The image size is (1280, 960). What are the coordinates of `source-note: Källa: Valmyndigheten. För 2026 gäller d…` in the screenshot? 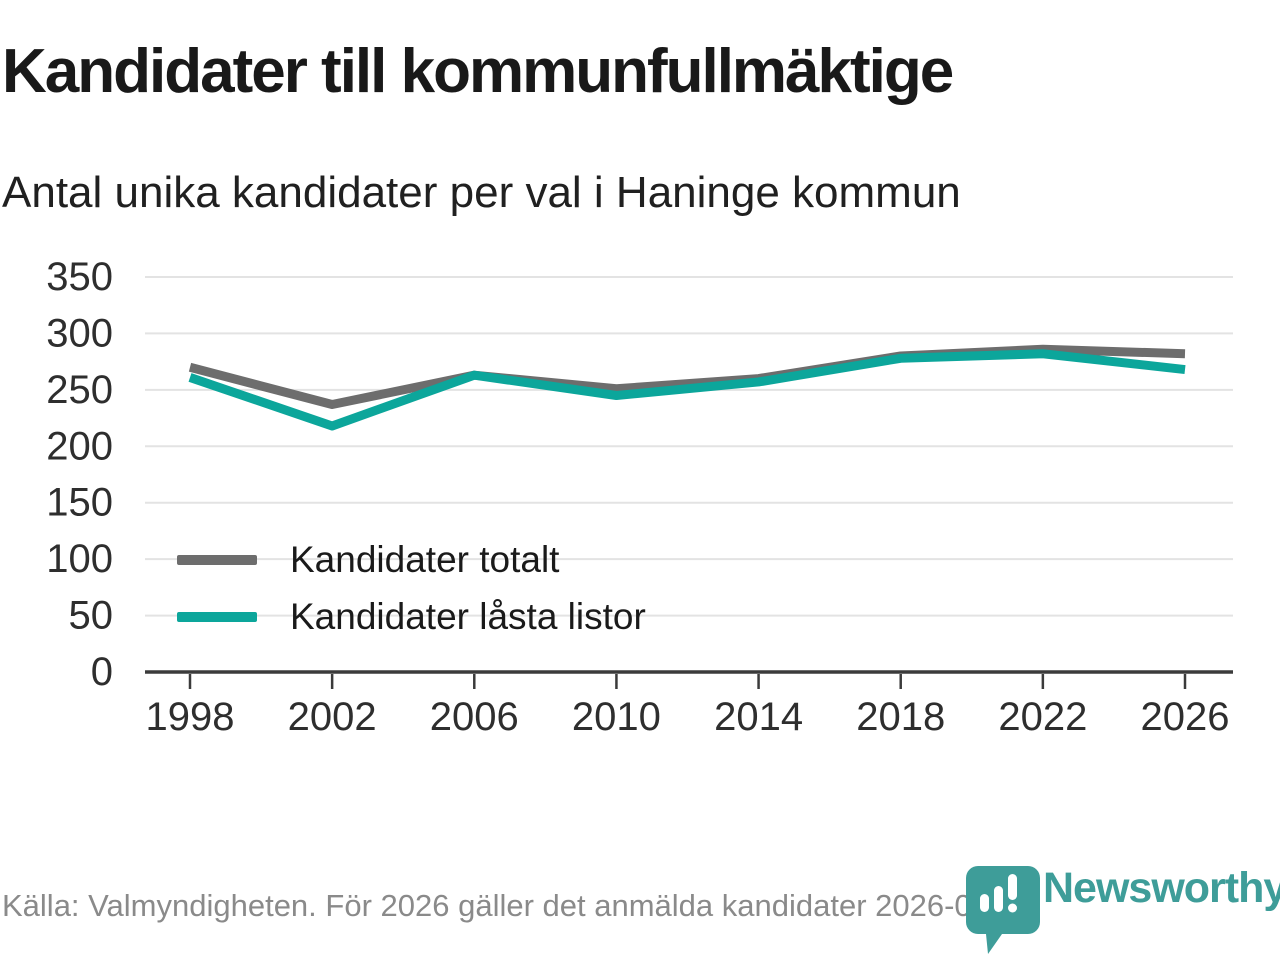 It's located at (522, 905).